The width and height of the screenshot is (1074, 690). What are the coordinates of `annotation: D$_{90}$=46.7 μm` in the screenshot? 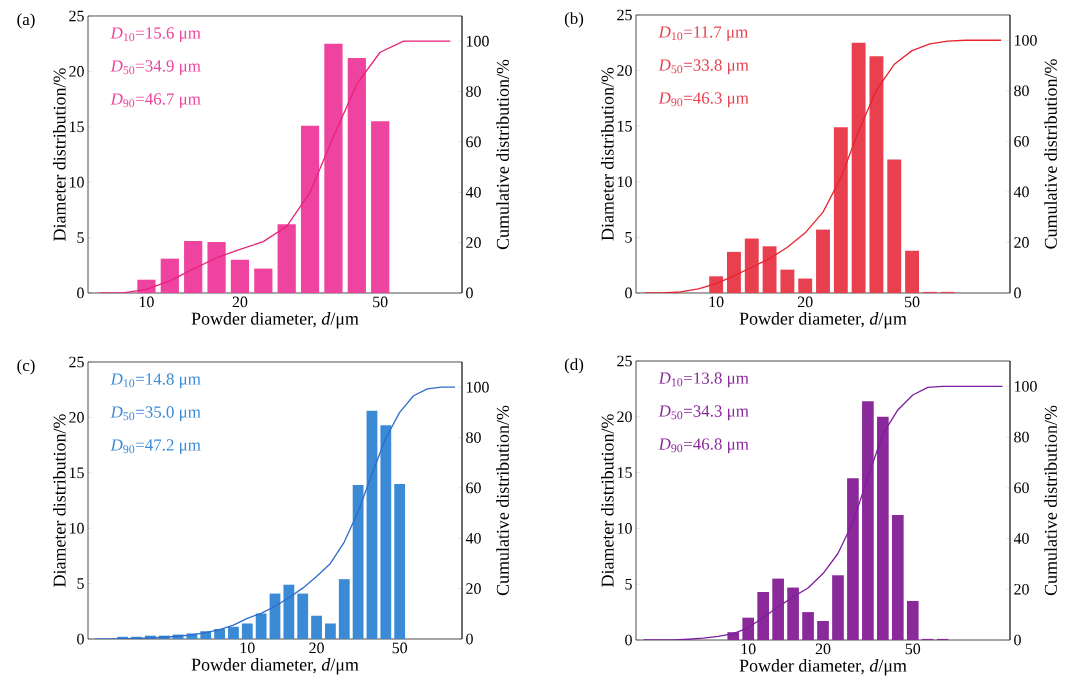 It's located at (155, 101).